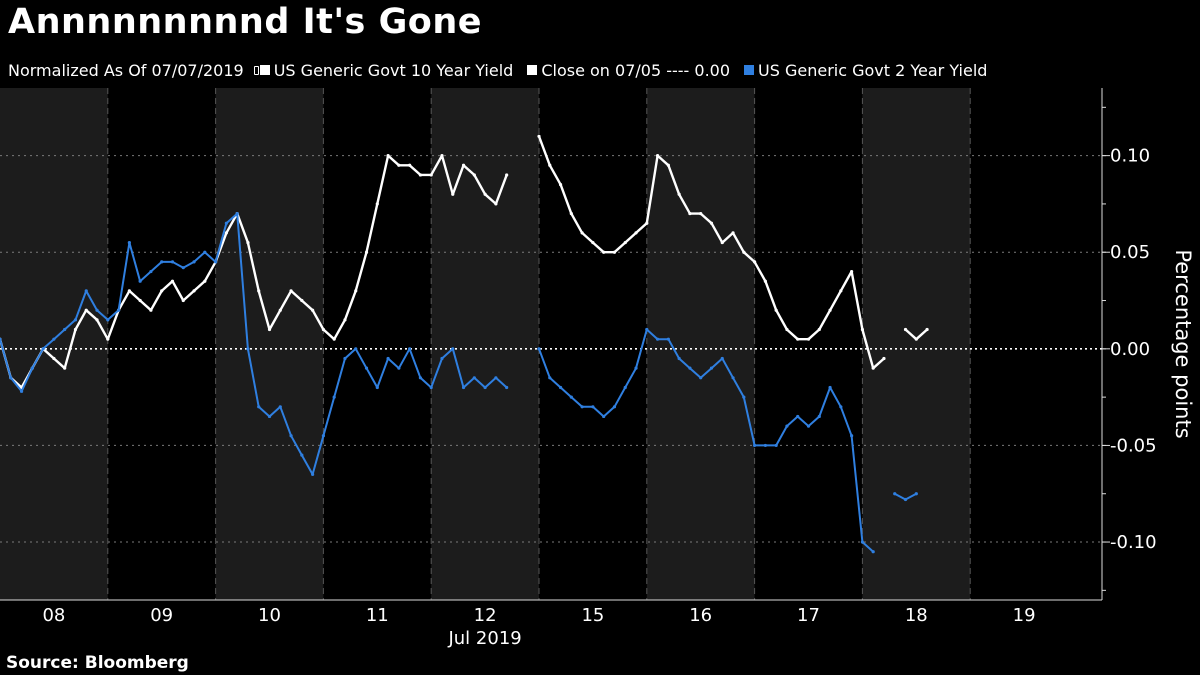 This screenshot has height=675, width=1200. What do you see at coordinates (161, 615) in the screenshot?
I see `x-tick-label: 09` at bounding box center [161, 615].